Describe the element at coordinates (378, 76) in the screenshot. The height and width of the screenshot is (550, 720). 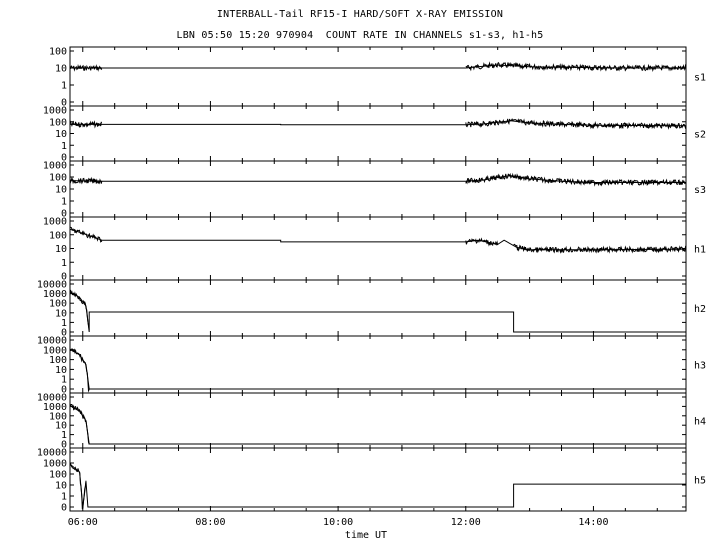
I see `panel-frame-s1` at that location.